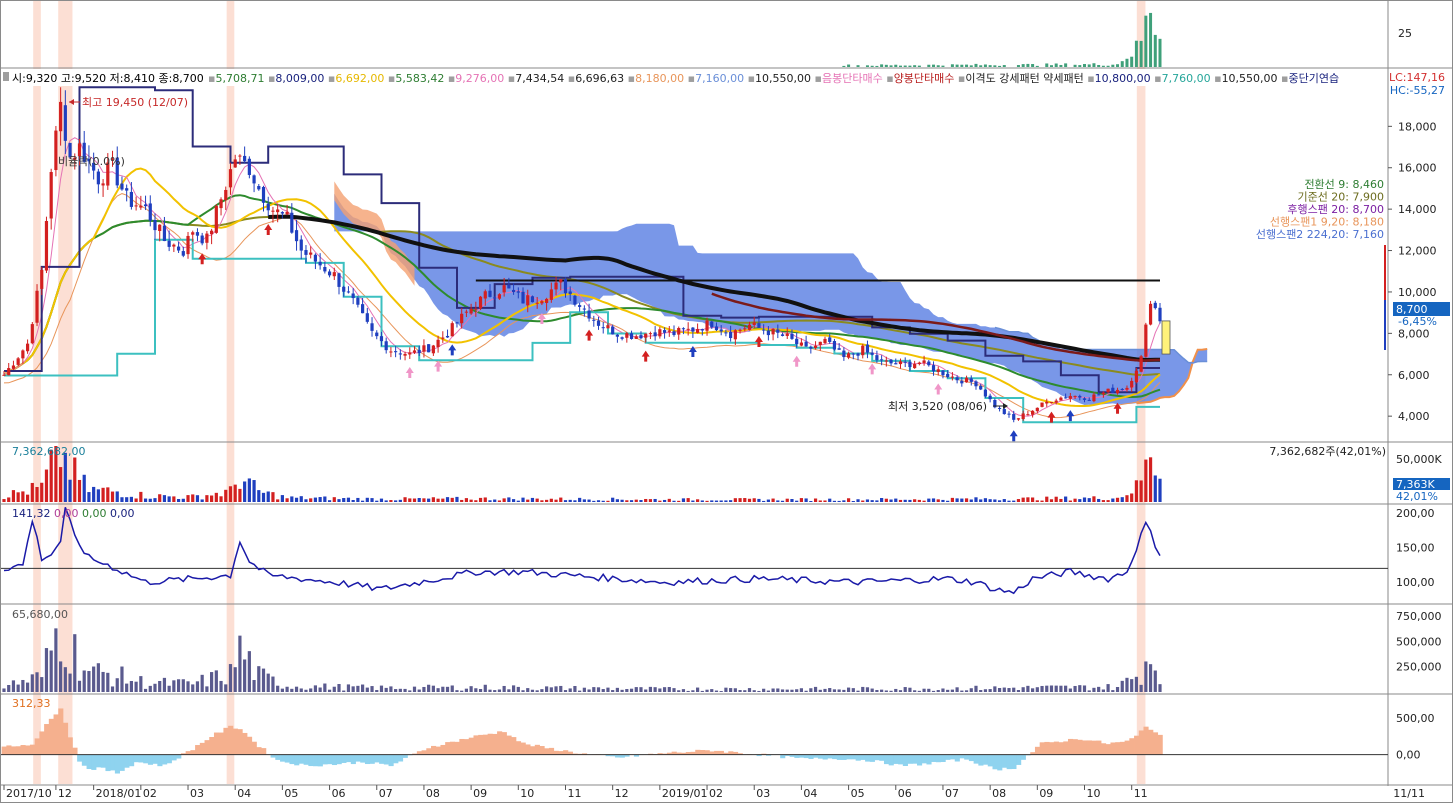 Image resolution: width=1453 pixels, height=803 pixels. Describe the element at coordinates (48, 451) in the screenshot. I see `volume-left-label: 7,362,682,00` at that location.